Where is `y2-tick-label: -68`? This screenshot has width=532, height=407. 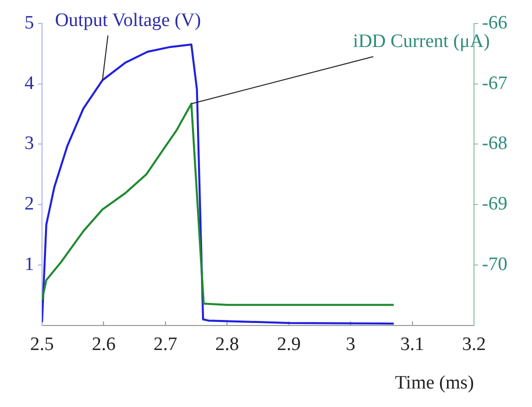 y2-tick-label: -68 is located at coordinates (495, 143).